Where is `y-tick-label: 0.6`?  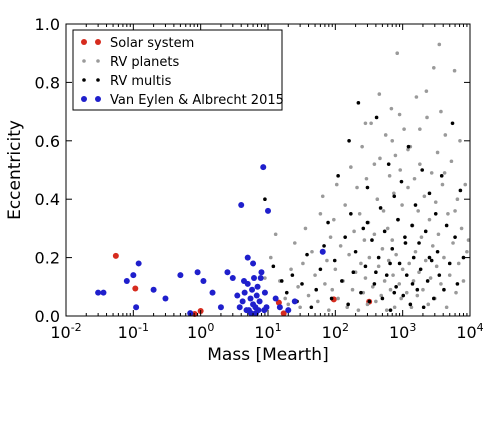
y-tick-label: 0.6 is located at coordinates (47, 141).